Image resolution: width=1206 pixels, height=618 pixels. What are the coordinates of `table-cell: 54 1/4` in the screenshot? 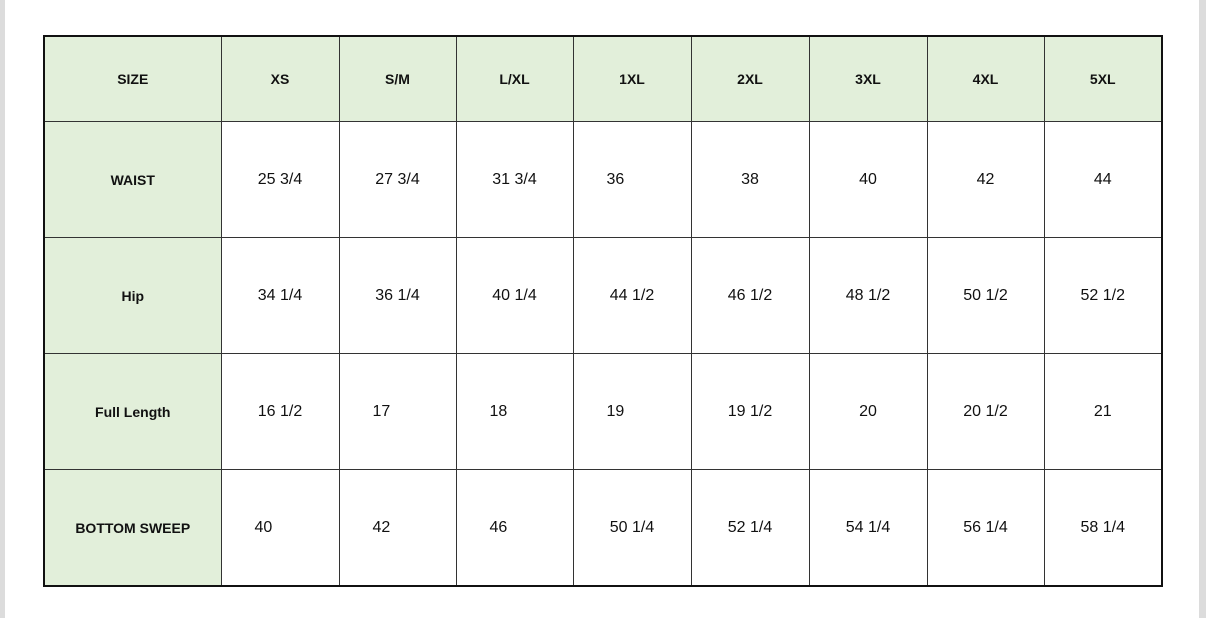 It's located at (868, 528).